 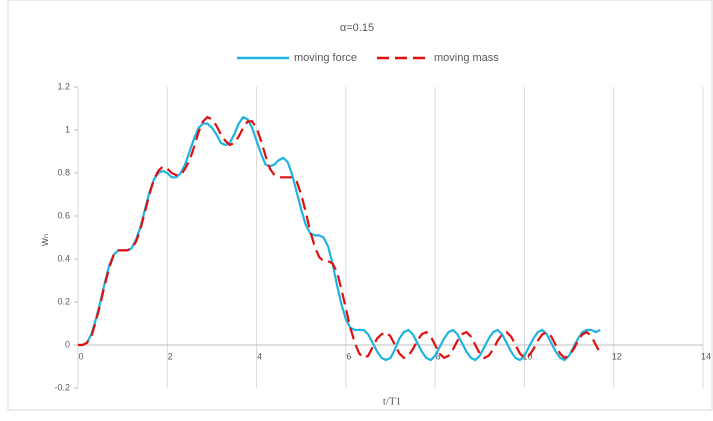 What do you see at coordinates (63, 258) in the screenshot?
I see `y-tick-label: 0.4` at bounding box center [63, 258].